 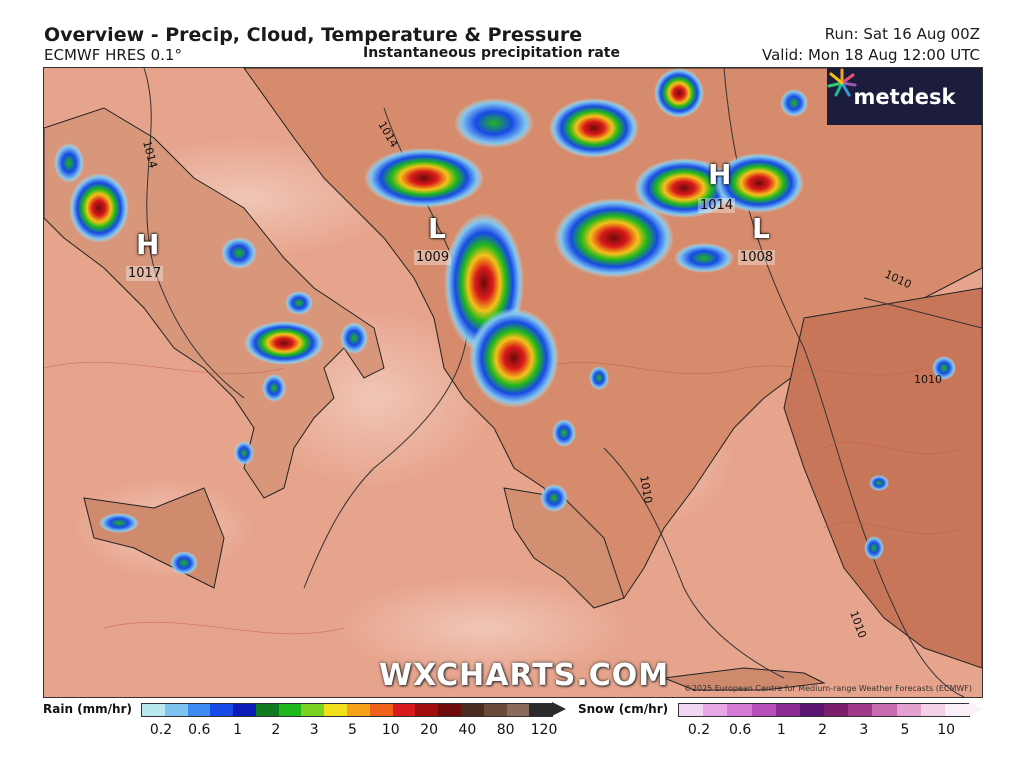 What do you see at coordinates (524, 675) in the screenshot?
I see `wxcharts-watermark: WXCHARTS.COM` at bounding box center [524, 675].